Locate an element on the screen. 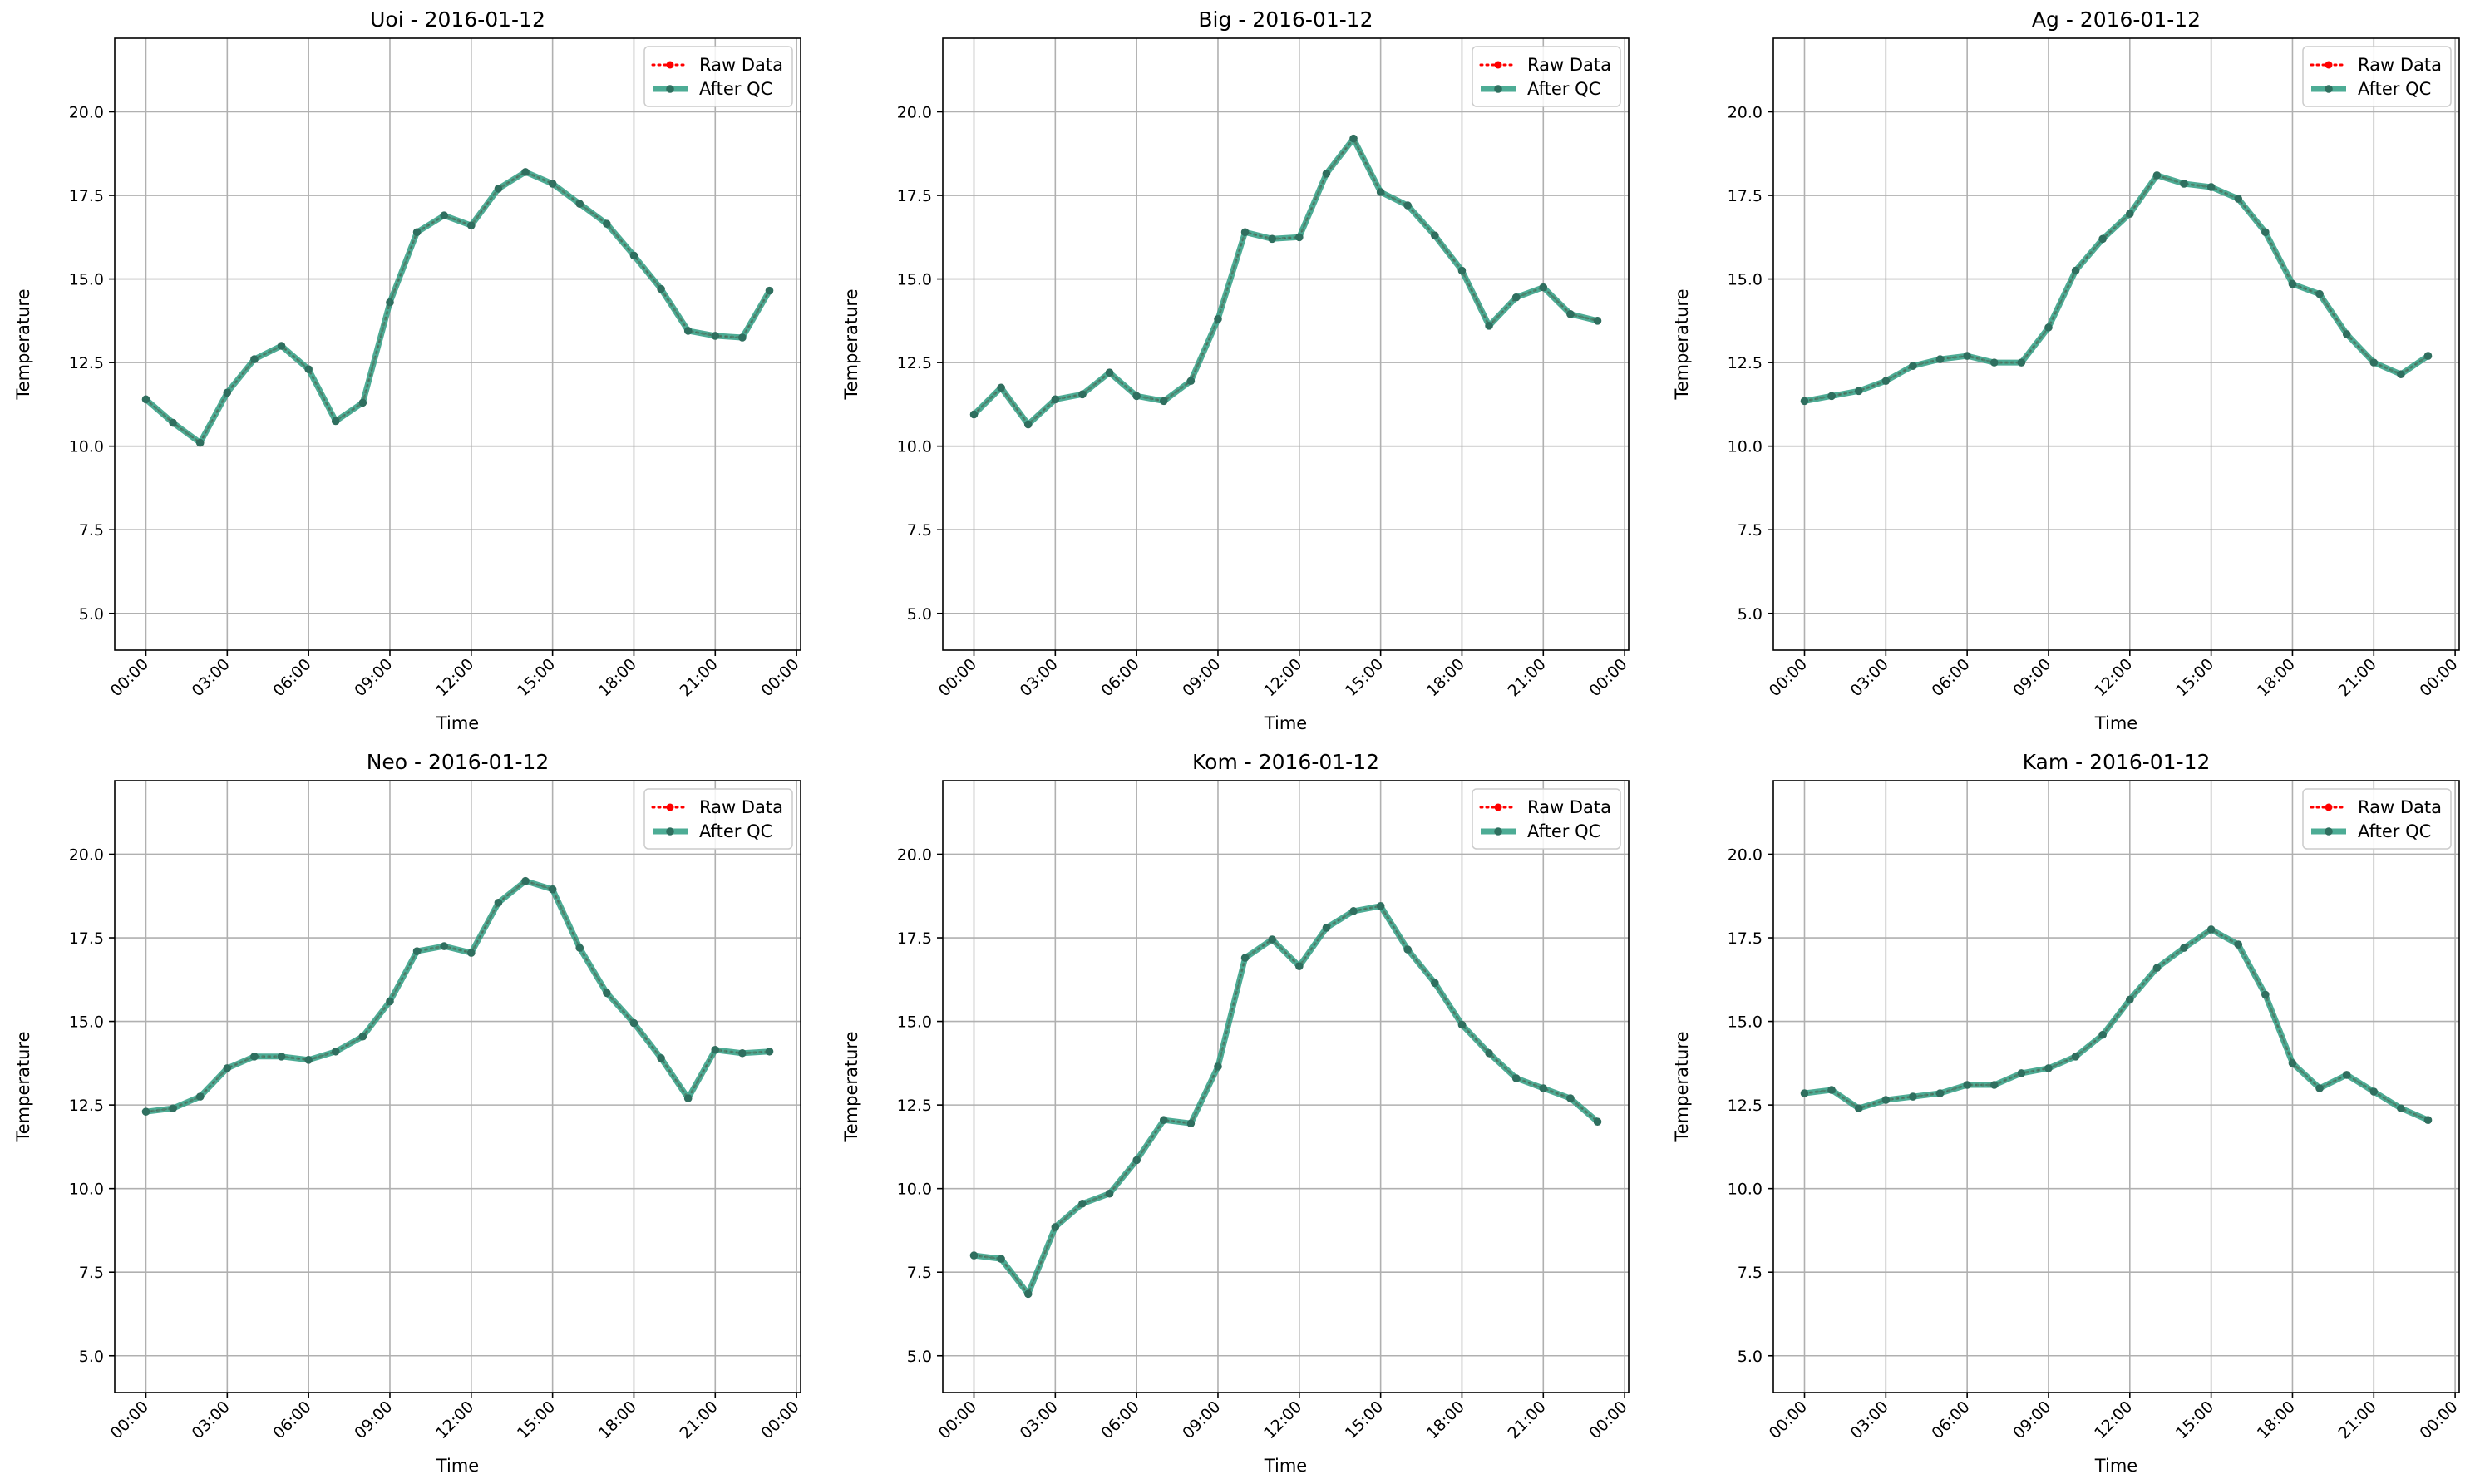  y-tick-label: 10.0 is located at coordinates (1745, 447).